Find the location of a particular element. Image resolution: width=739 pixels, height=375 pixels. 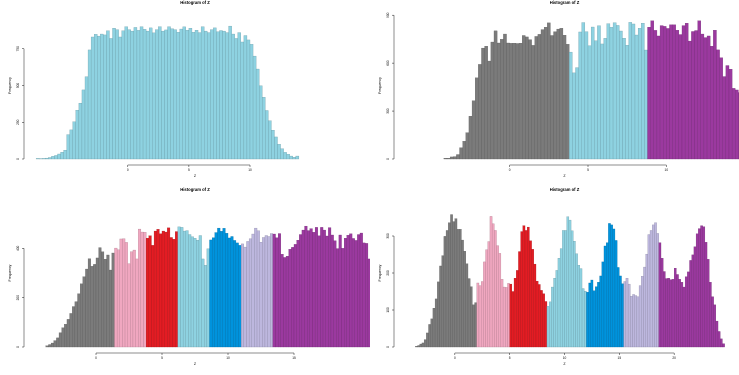

y-tick-label: 900 is located at coordinates (388, 15).